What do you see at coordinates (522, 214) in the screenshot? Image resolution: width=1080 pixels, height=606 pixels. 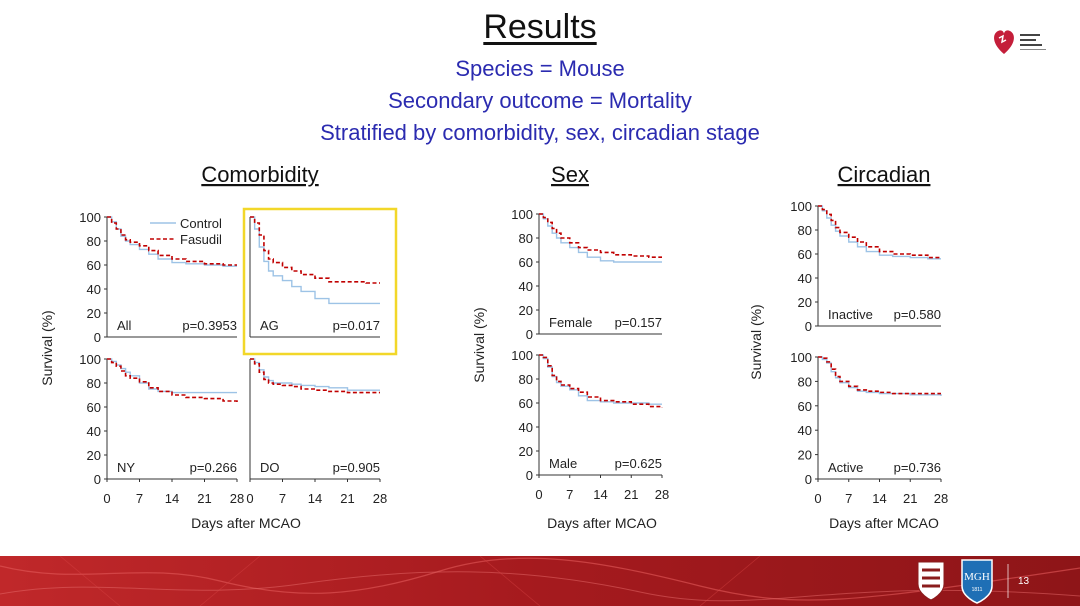 I see `sex-female-y-tick-label: 100` at bounding box center [522, 214].